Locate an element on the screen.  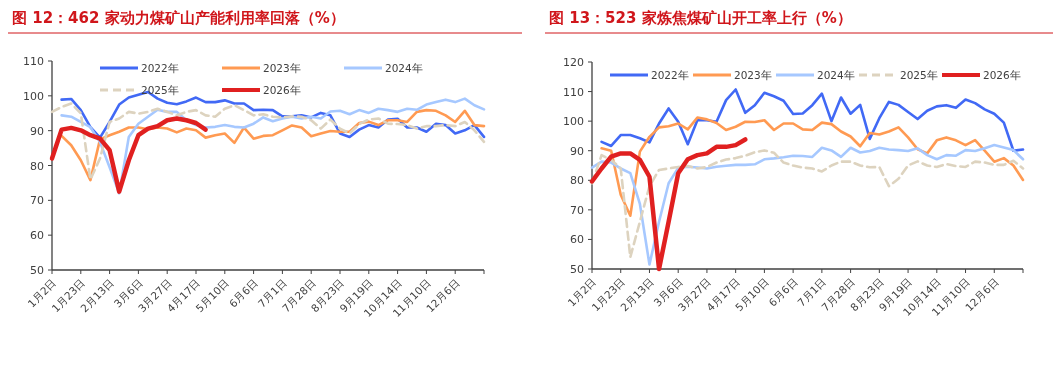
y-tick-label: 120 is located at coordinates (573, 62).